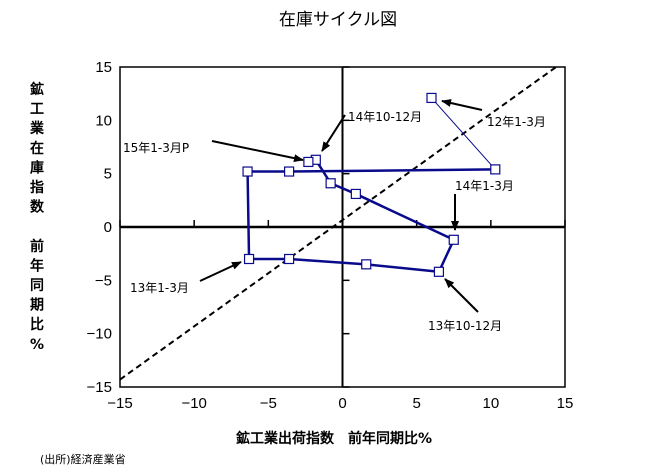 This screenshot has width=655, height=473. I want to click on y-tick-label: 0, so click(108, 227).